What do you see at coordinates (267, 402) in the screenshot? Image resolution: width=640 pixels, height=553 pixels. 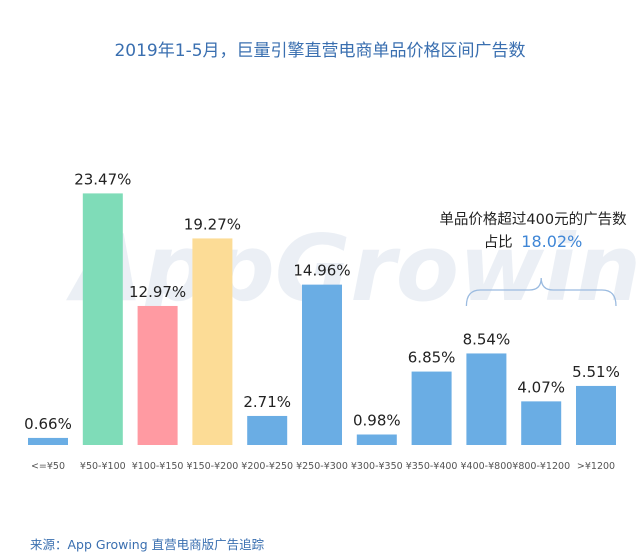 I see `bar-value-label: 2.71%` at bounding box center [267, 402].